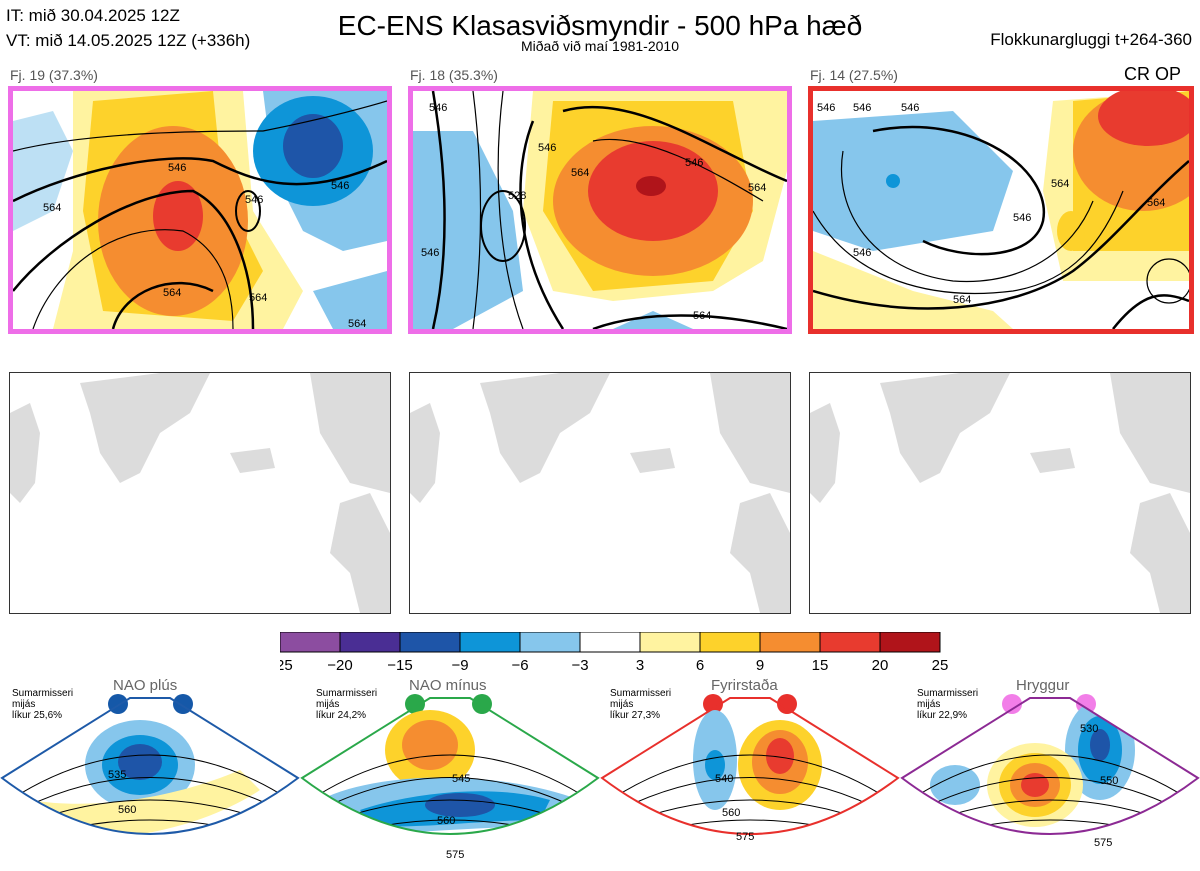 This screenshot has height=871, width=1200. I want to click on valid-time: VT: mið 14.05.2025 12Z (+336h), so click(128, 40).